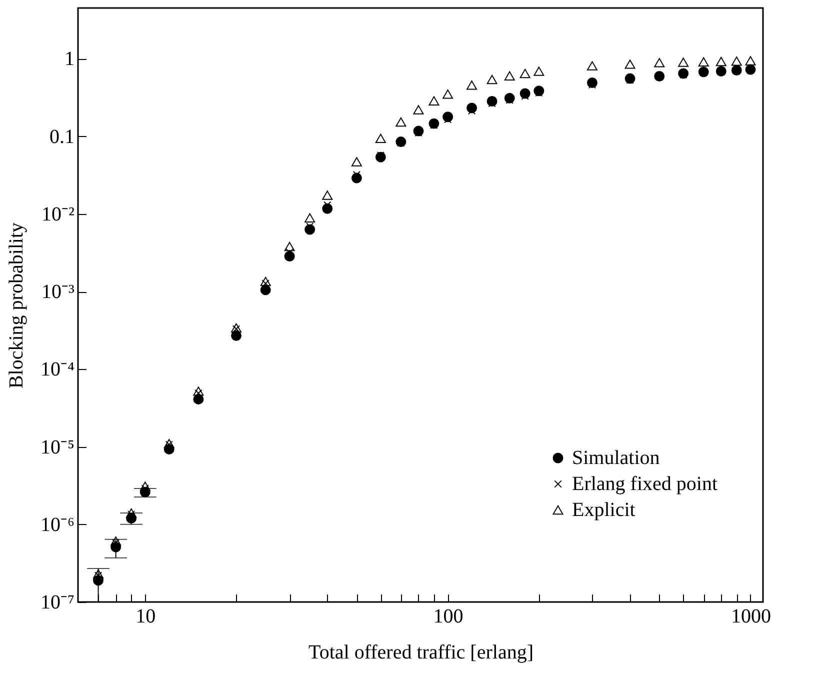  What do you see at coordinates (69, 59) in the screenshot?
I see `y-tick-label: 1` at bounding box center [69, 59].